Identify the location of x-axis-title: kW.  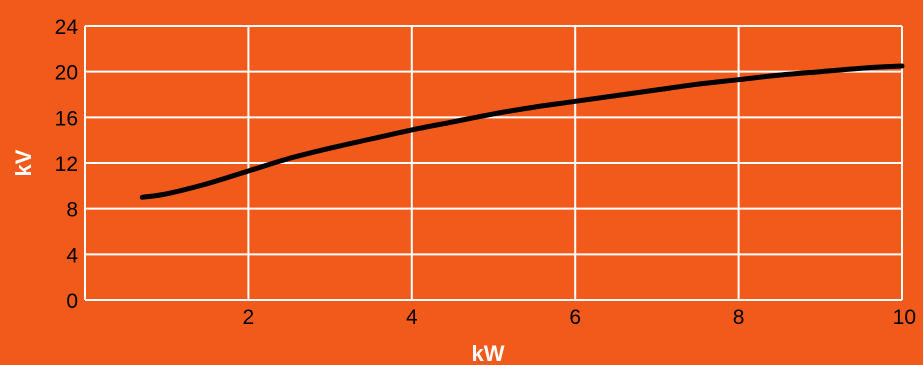
(488, 353).